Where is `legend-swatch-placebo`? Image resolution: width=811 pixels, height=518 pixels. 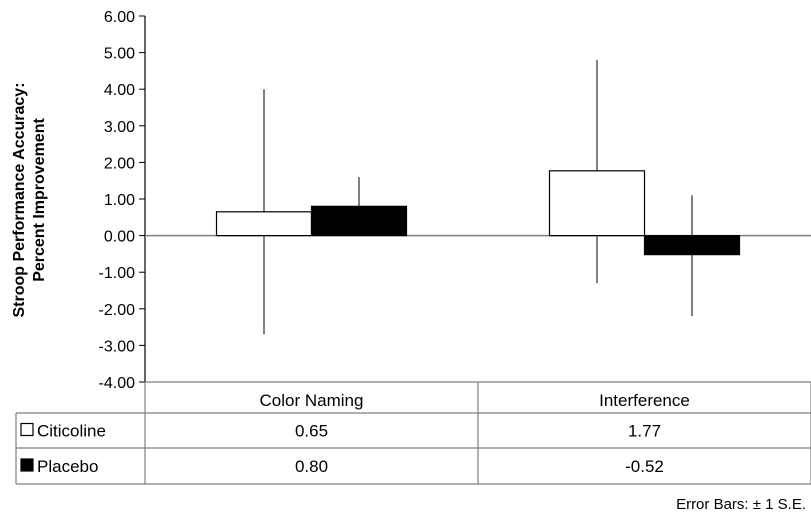
legend-swatch-placebo is located at coordinates (27, 465).